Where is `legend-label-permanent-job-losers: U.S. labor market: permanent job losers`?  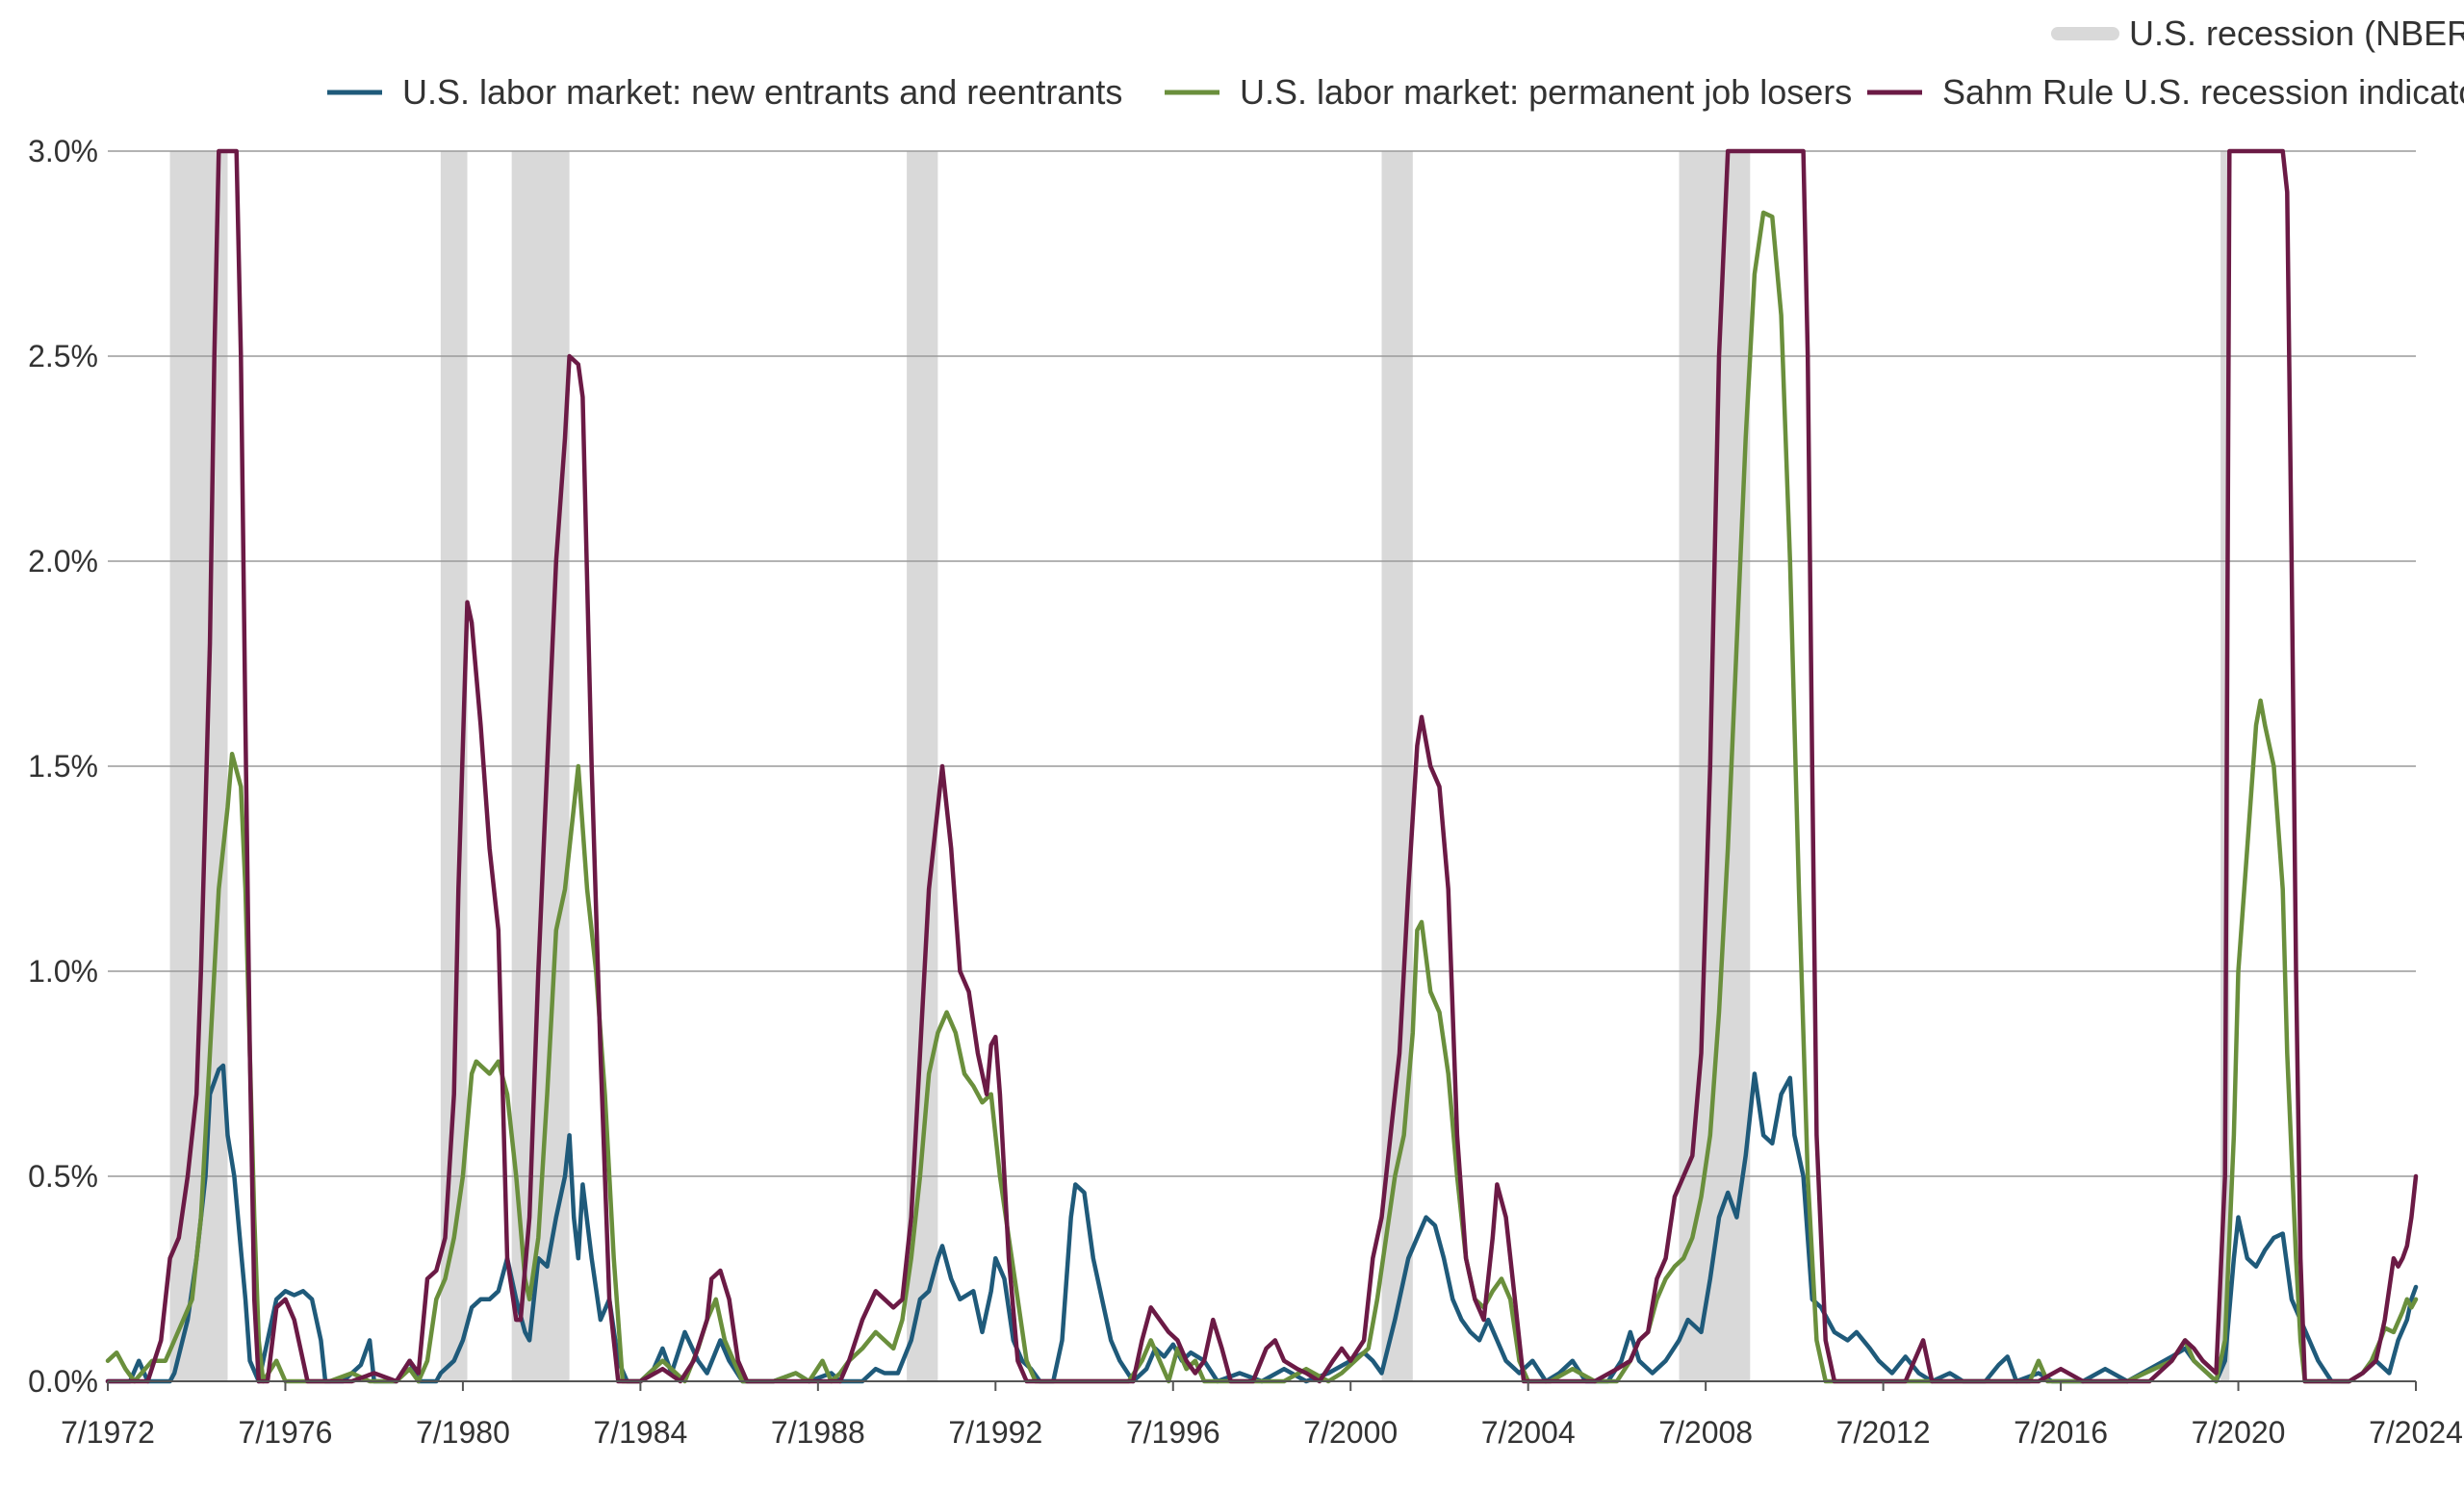
legend-label-permanent-job-losers: U.S. labor market: permanent job losers is located at coordinates (1546, 92).